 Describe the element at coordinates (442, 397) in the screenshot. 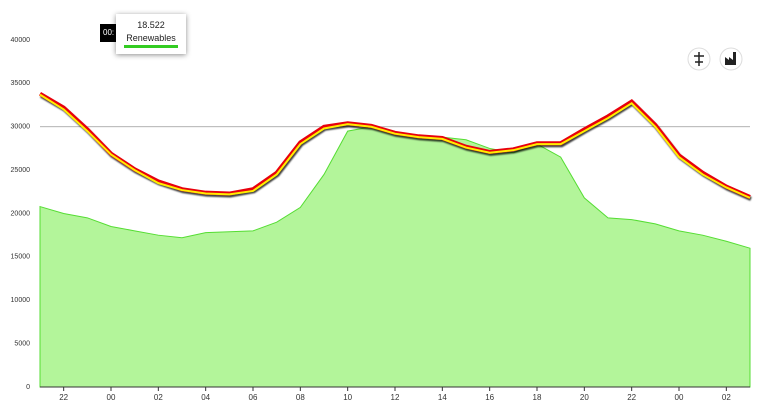

I see `x-tick-label: 14` at that location.